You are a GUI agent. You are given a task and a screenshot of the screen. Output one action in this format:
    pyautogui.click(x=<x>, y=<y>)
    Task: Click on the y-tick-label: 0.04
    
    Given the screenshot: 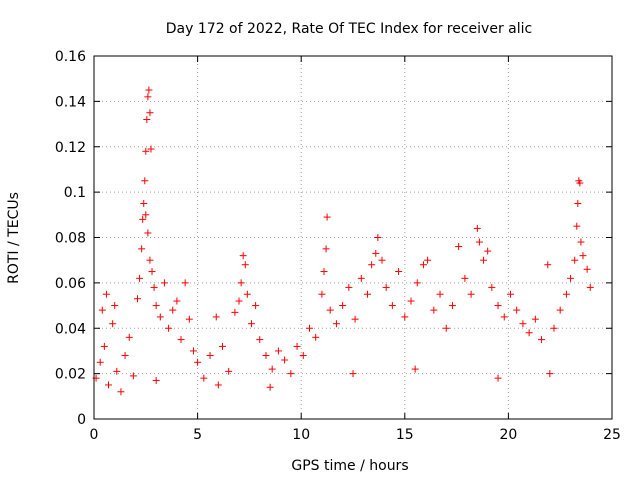 What is the action you would take?
    pyautogui.click(x=70, y=329)
    